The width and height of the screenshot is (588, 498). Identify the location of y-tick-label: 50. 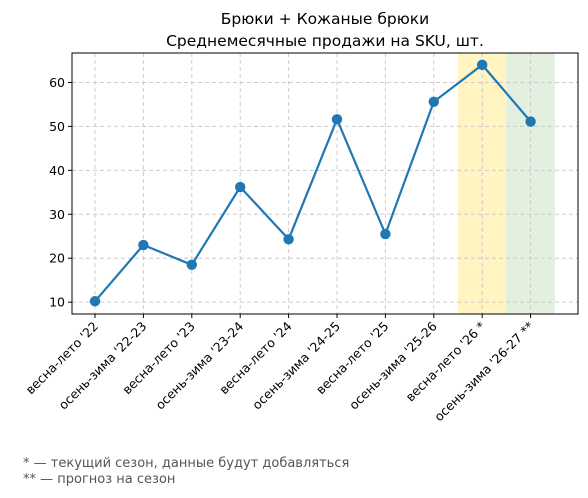
(57, 126).